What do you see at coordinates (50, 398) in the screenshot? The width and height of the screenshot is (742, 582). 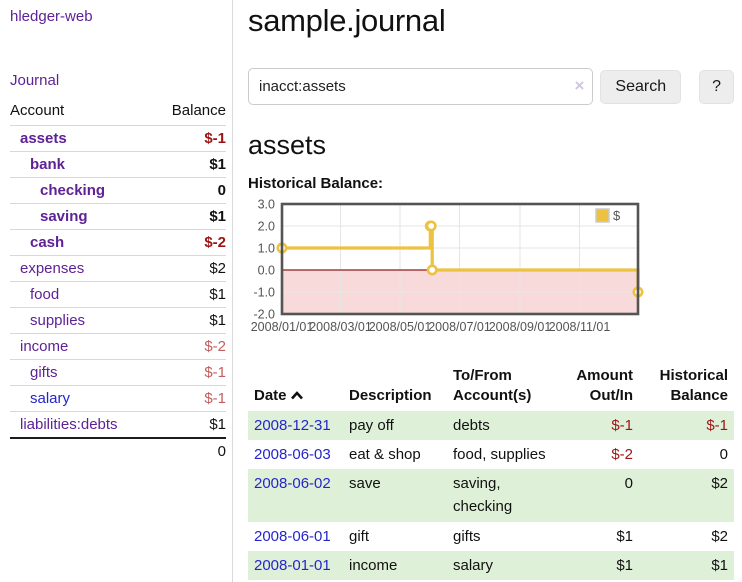 I see `account-link: salary` at bounding box center [50, 398].